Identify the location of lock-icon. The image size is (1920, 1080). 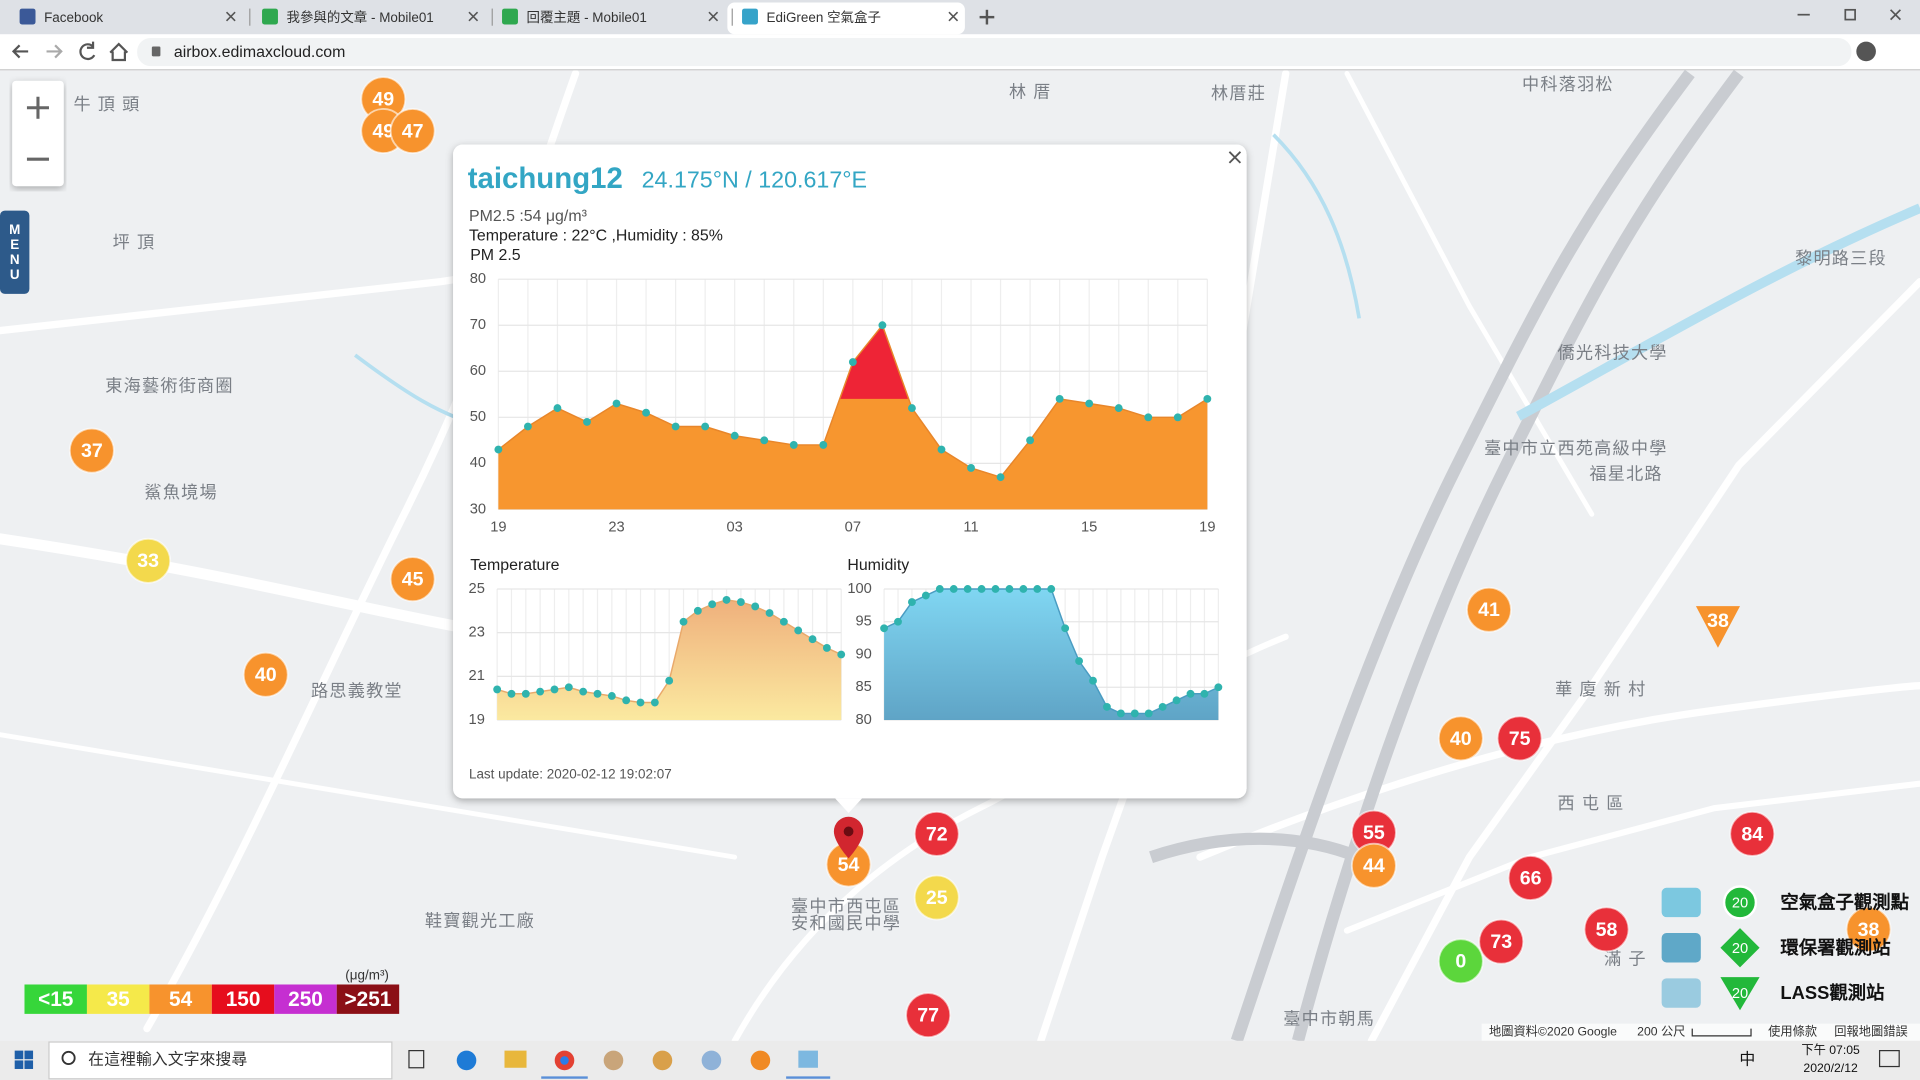
(156, 51).